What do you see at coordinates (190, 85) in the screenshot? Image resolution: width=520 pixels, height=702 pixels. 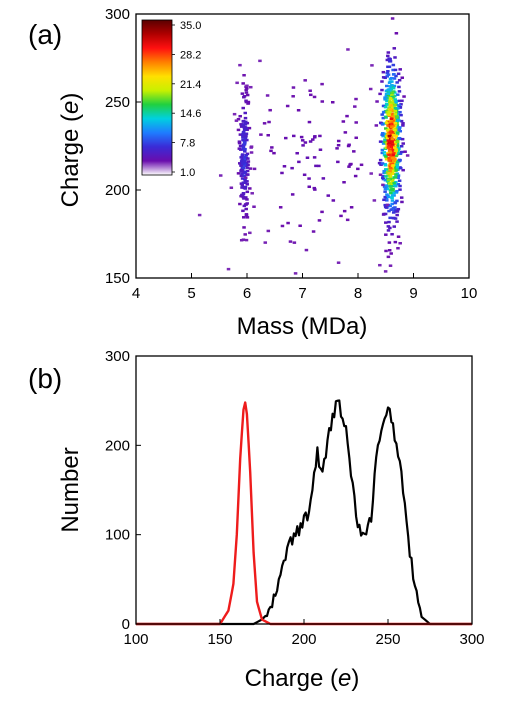 I see `colorbar-tick-label: 21.4` at bounding box center [190, 85].